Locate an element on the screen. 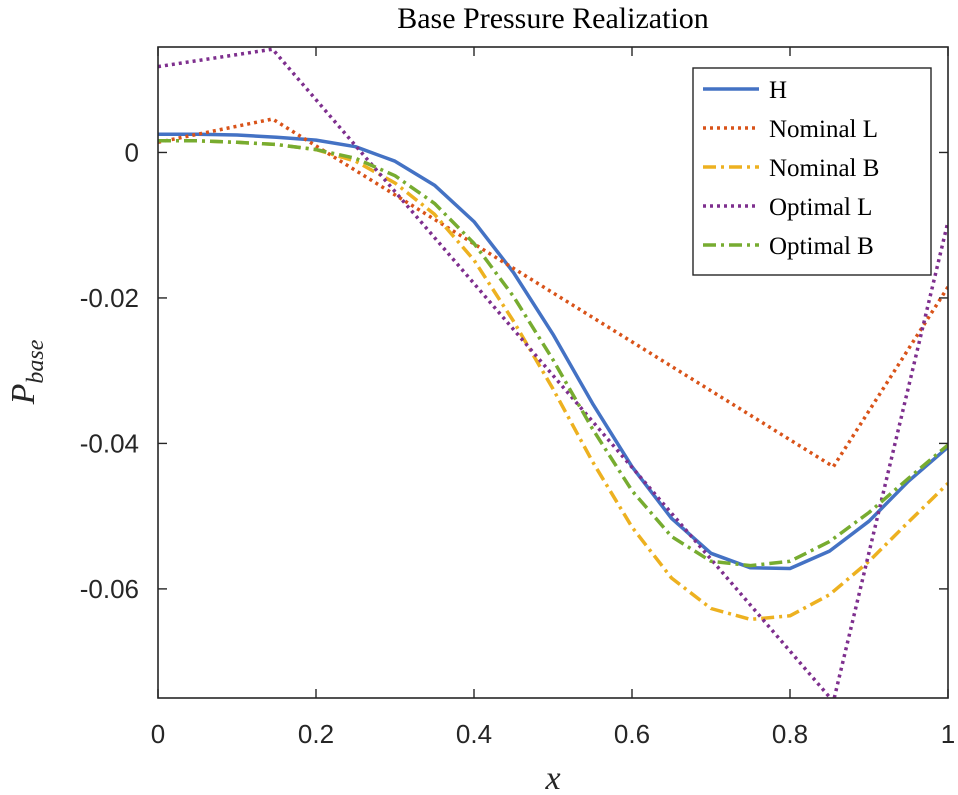 This screenshot has height=795, width=958. x-axis-label: x is located at coordinates (552, 777).